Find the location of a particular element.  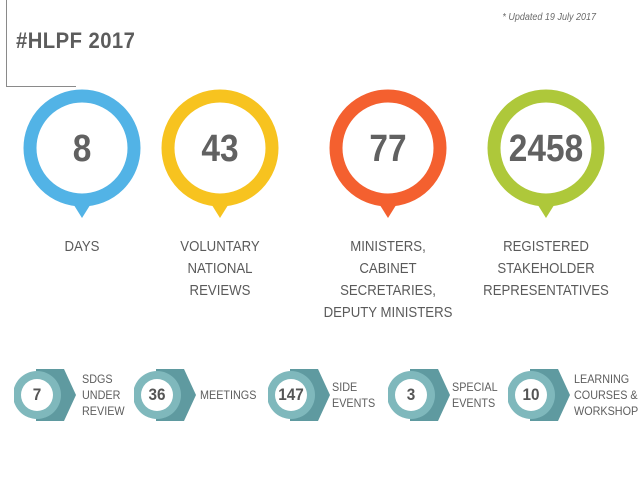

badge: 10 is located at coordinates (540, 395).